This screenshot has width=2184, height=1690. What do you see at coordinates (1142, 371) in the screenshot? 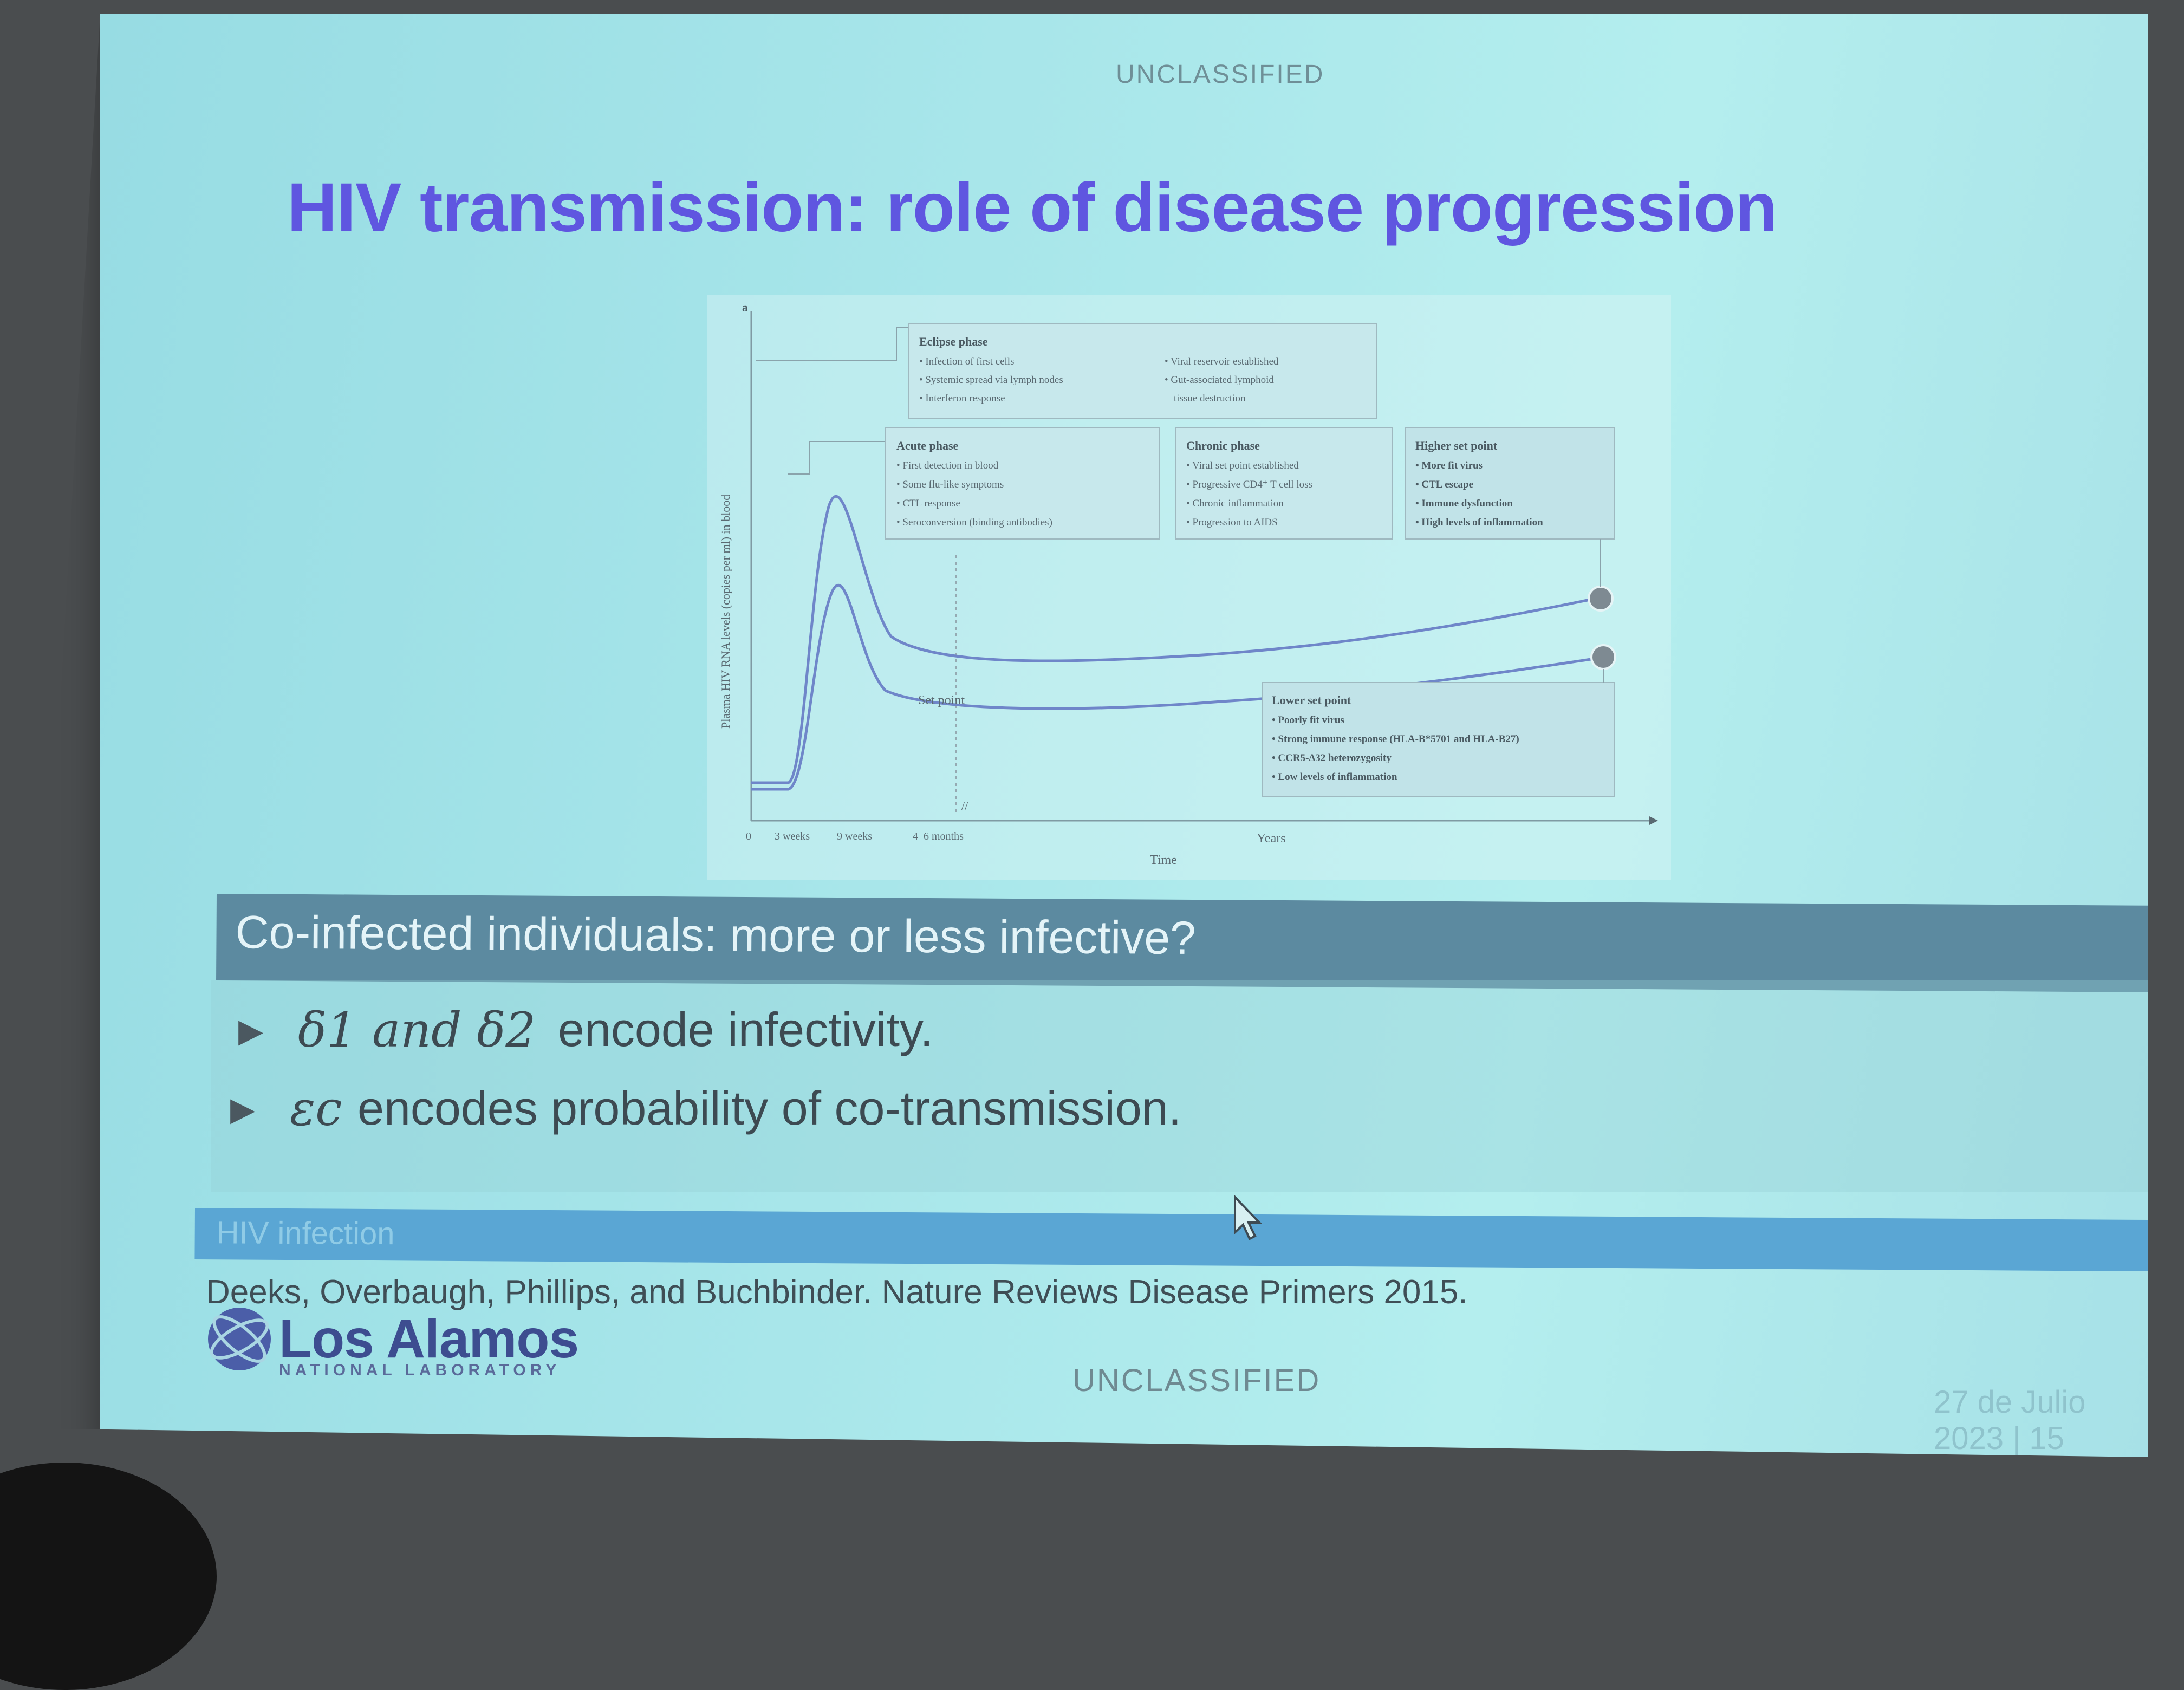
I see `eclipse-phase-box` at bounding box center [1142, 371].